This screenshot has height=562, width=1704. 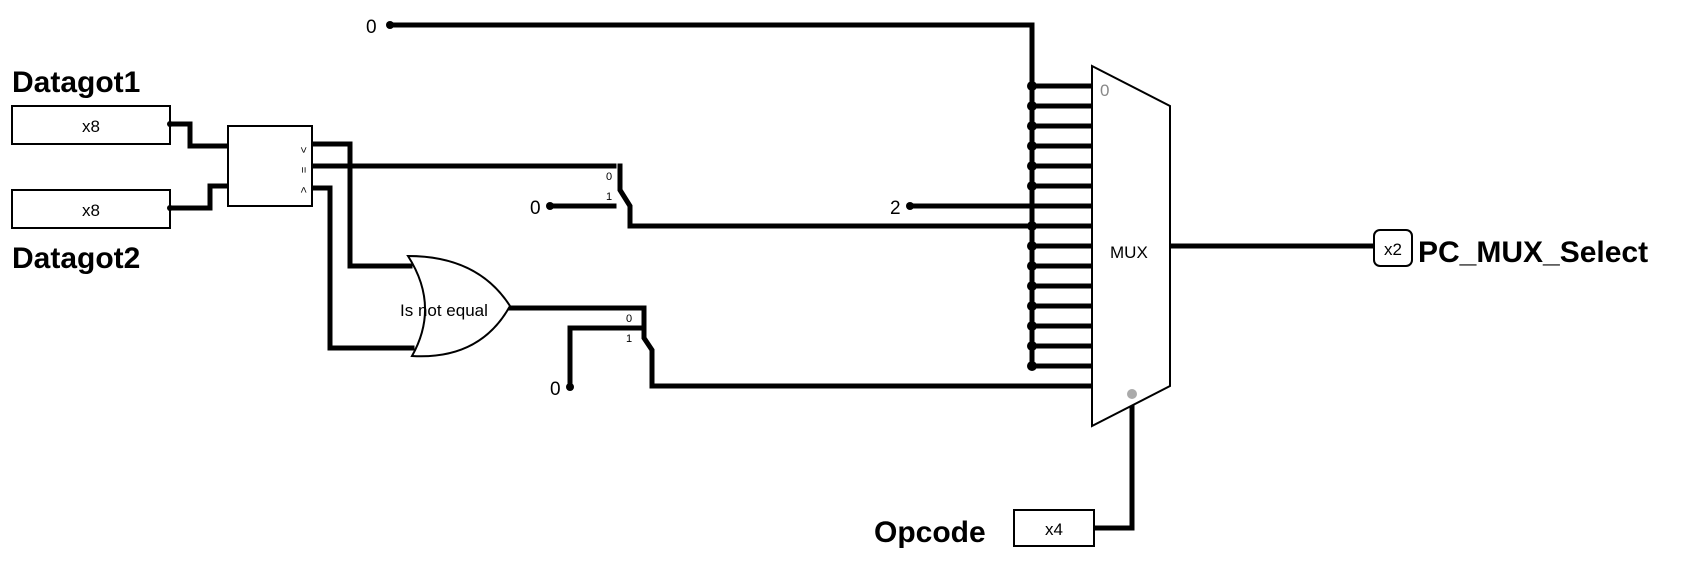 What do you see at coordinates (76, 258) in the screenshot?
I see `datagot2-label: Datagot2` at bounding box center [76, 258].